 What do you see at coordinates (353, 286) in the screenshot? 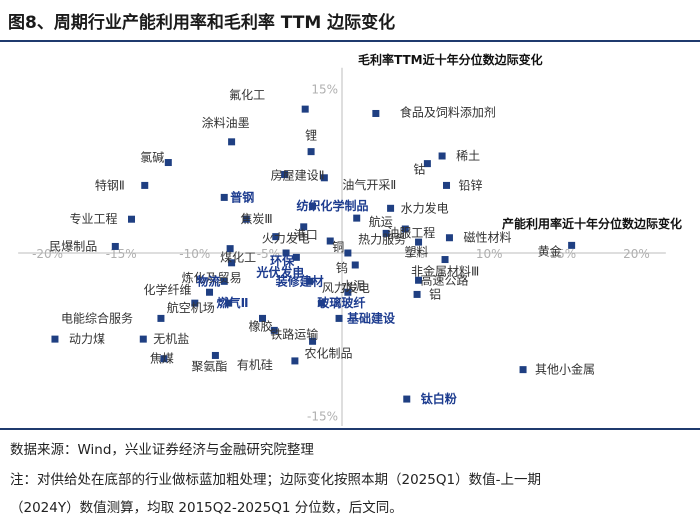
I see `point-label: 水泥` at bounding box center [353, 286].